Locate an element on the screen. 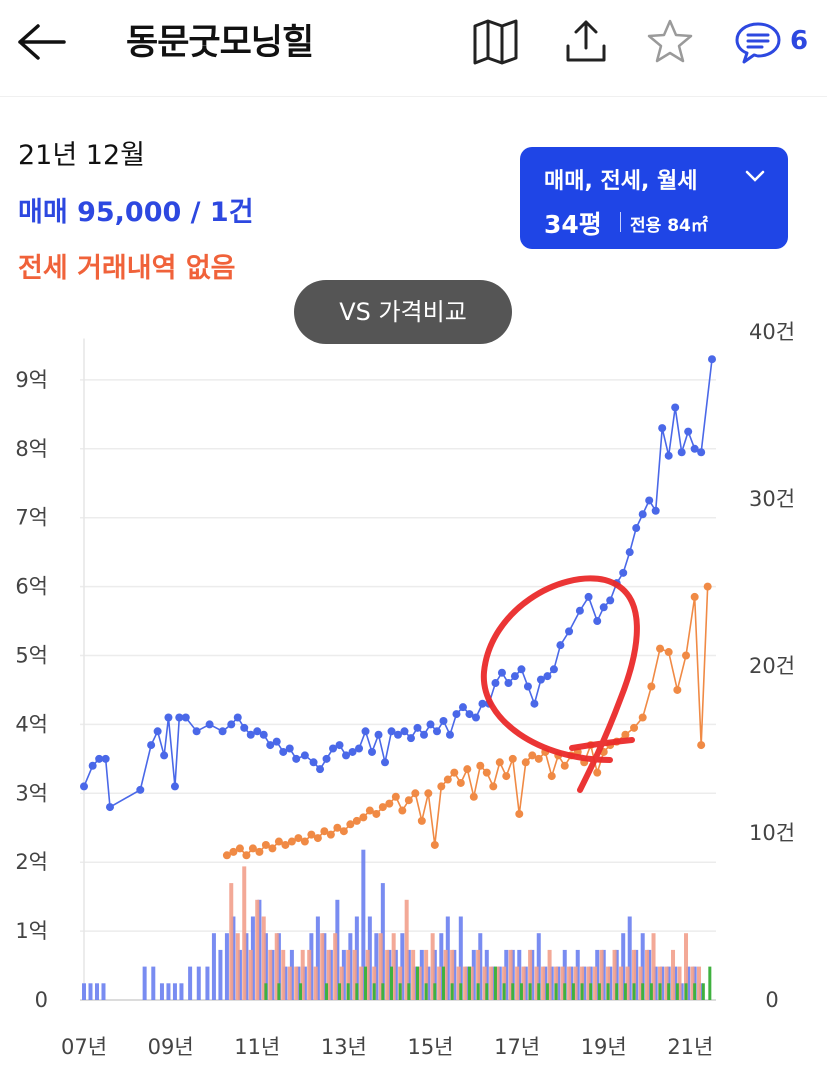  selected-date: 21년 12월 is located at coordinates (81, 155).